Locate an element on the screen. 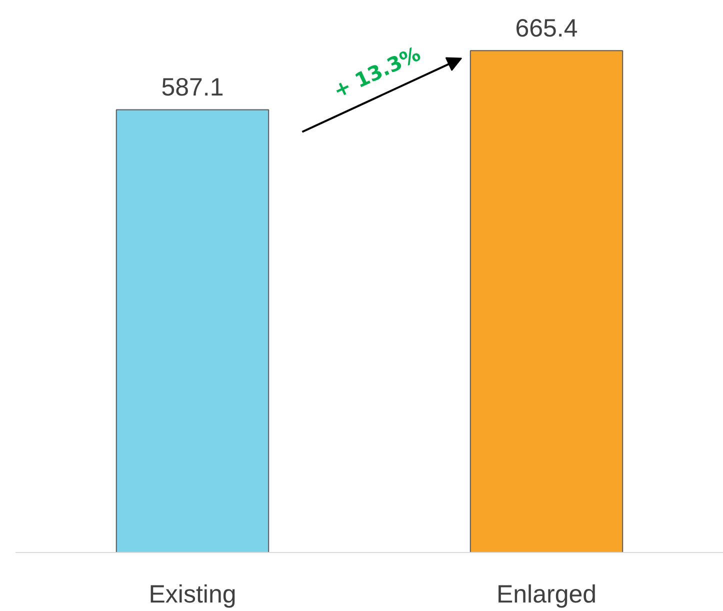 The image size is (723, 611). data-label: 665.4 is located at coordinates (546, 28).